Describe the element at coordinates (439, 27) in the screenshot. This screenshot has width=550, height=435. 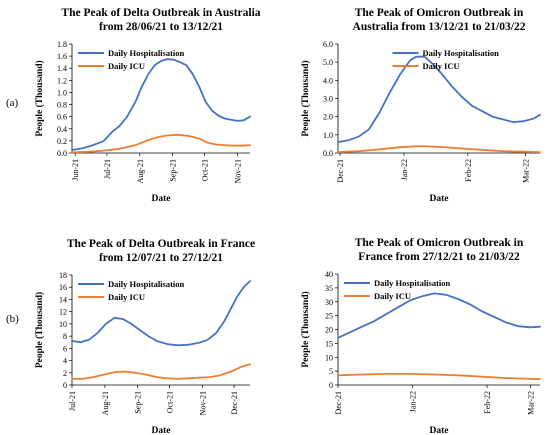
I see `chart-title-line: Australia from 13/12/21 to 21/03/22` at that location.